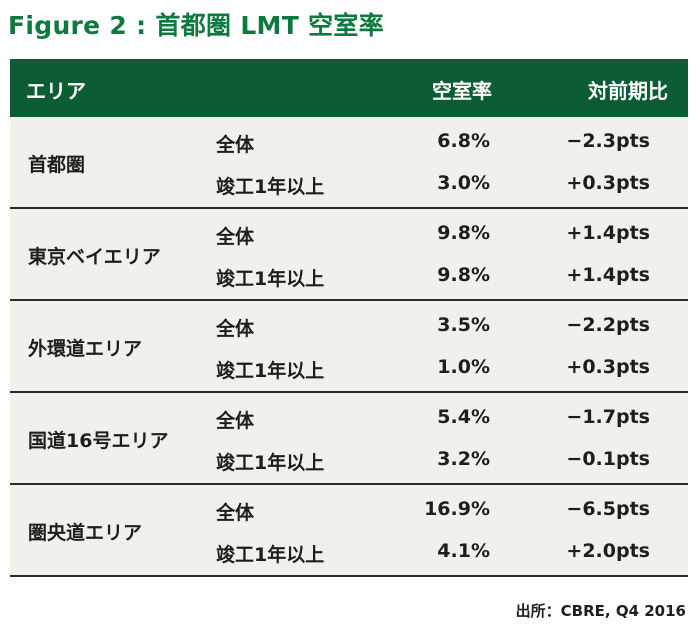 The width and height of the screenshot is (700, 628). Describe the element at coordinates (349, 461) in the screenshot. I see `table-row: 竣工1年以上 3.2% −0.1pts` at that location.